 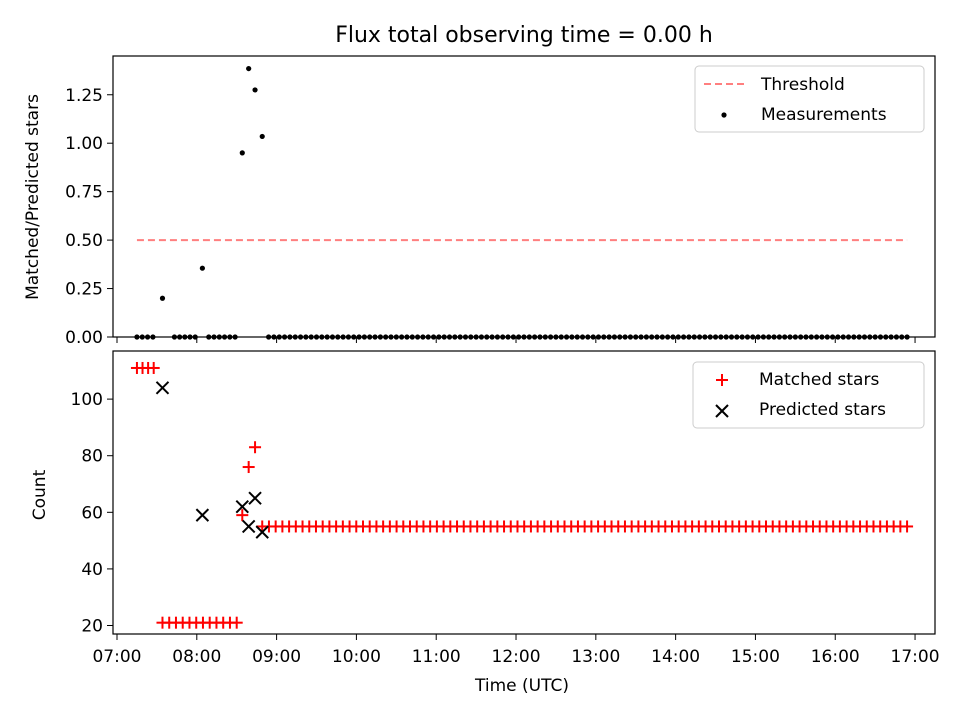 What do you see at coordinates (675, 657) in the screenshot?
I see `x-tick-label: 14:00` at bounding box center [675, 657].